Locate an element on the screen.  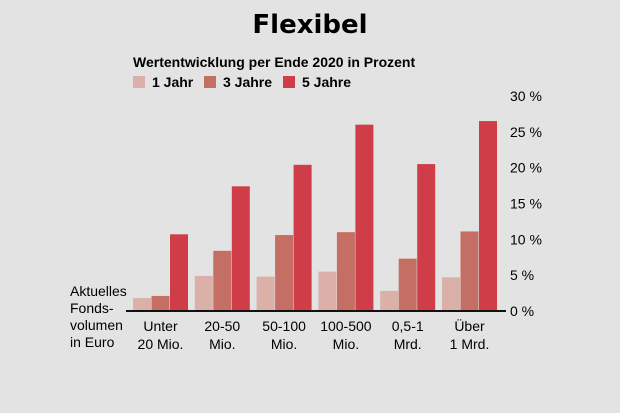
legend: 1 Jahr 3 Jahre 5 Jahre is located at coordinates (242, 82).